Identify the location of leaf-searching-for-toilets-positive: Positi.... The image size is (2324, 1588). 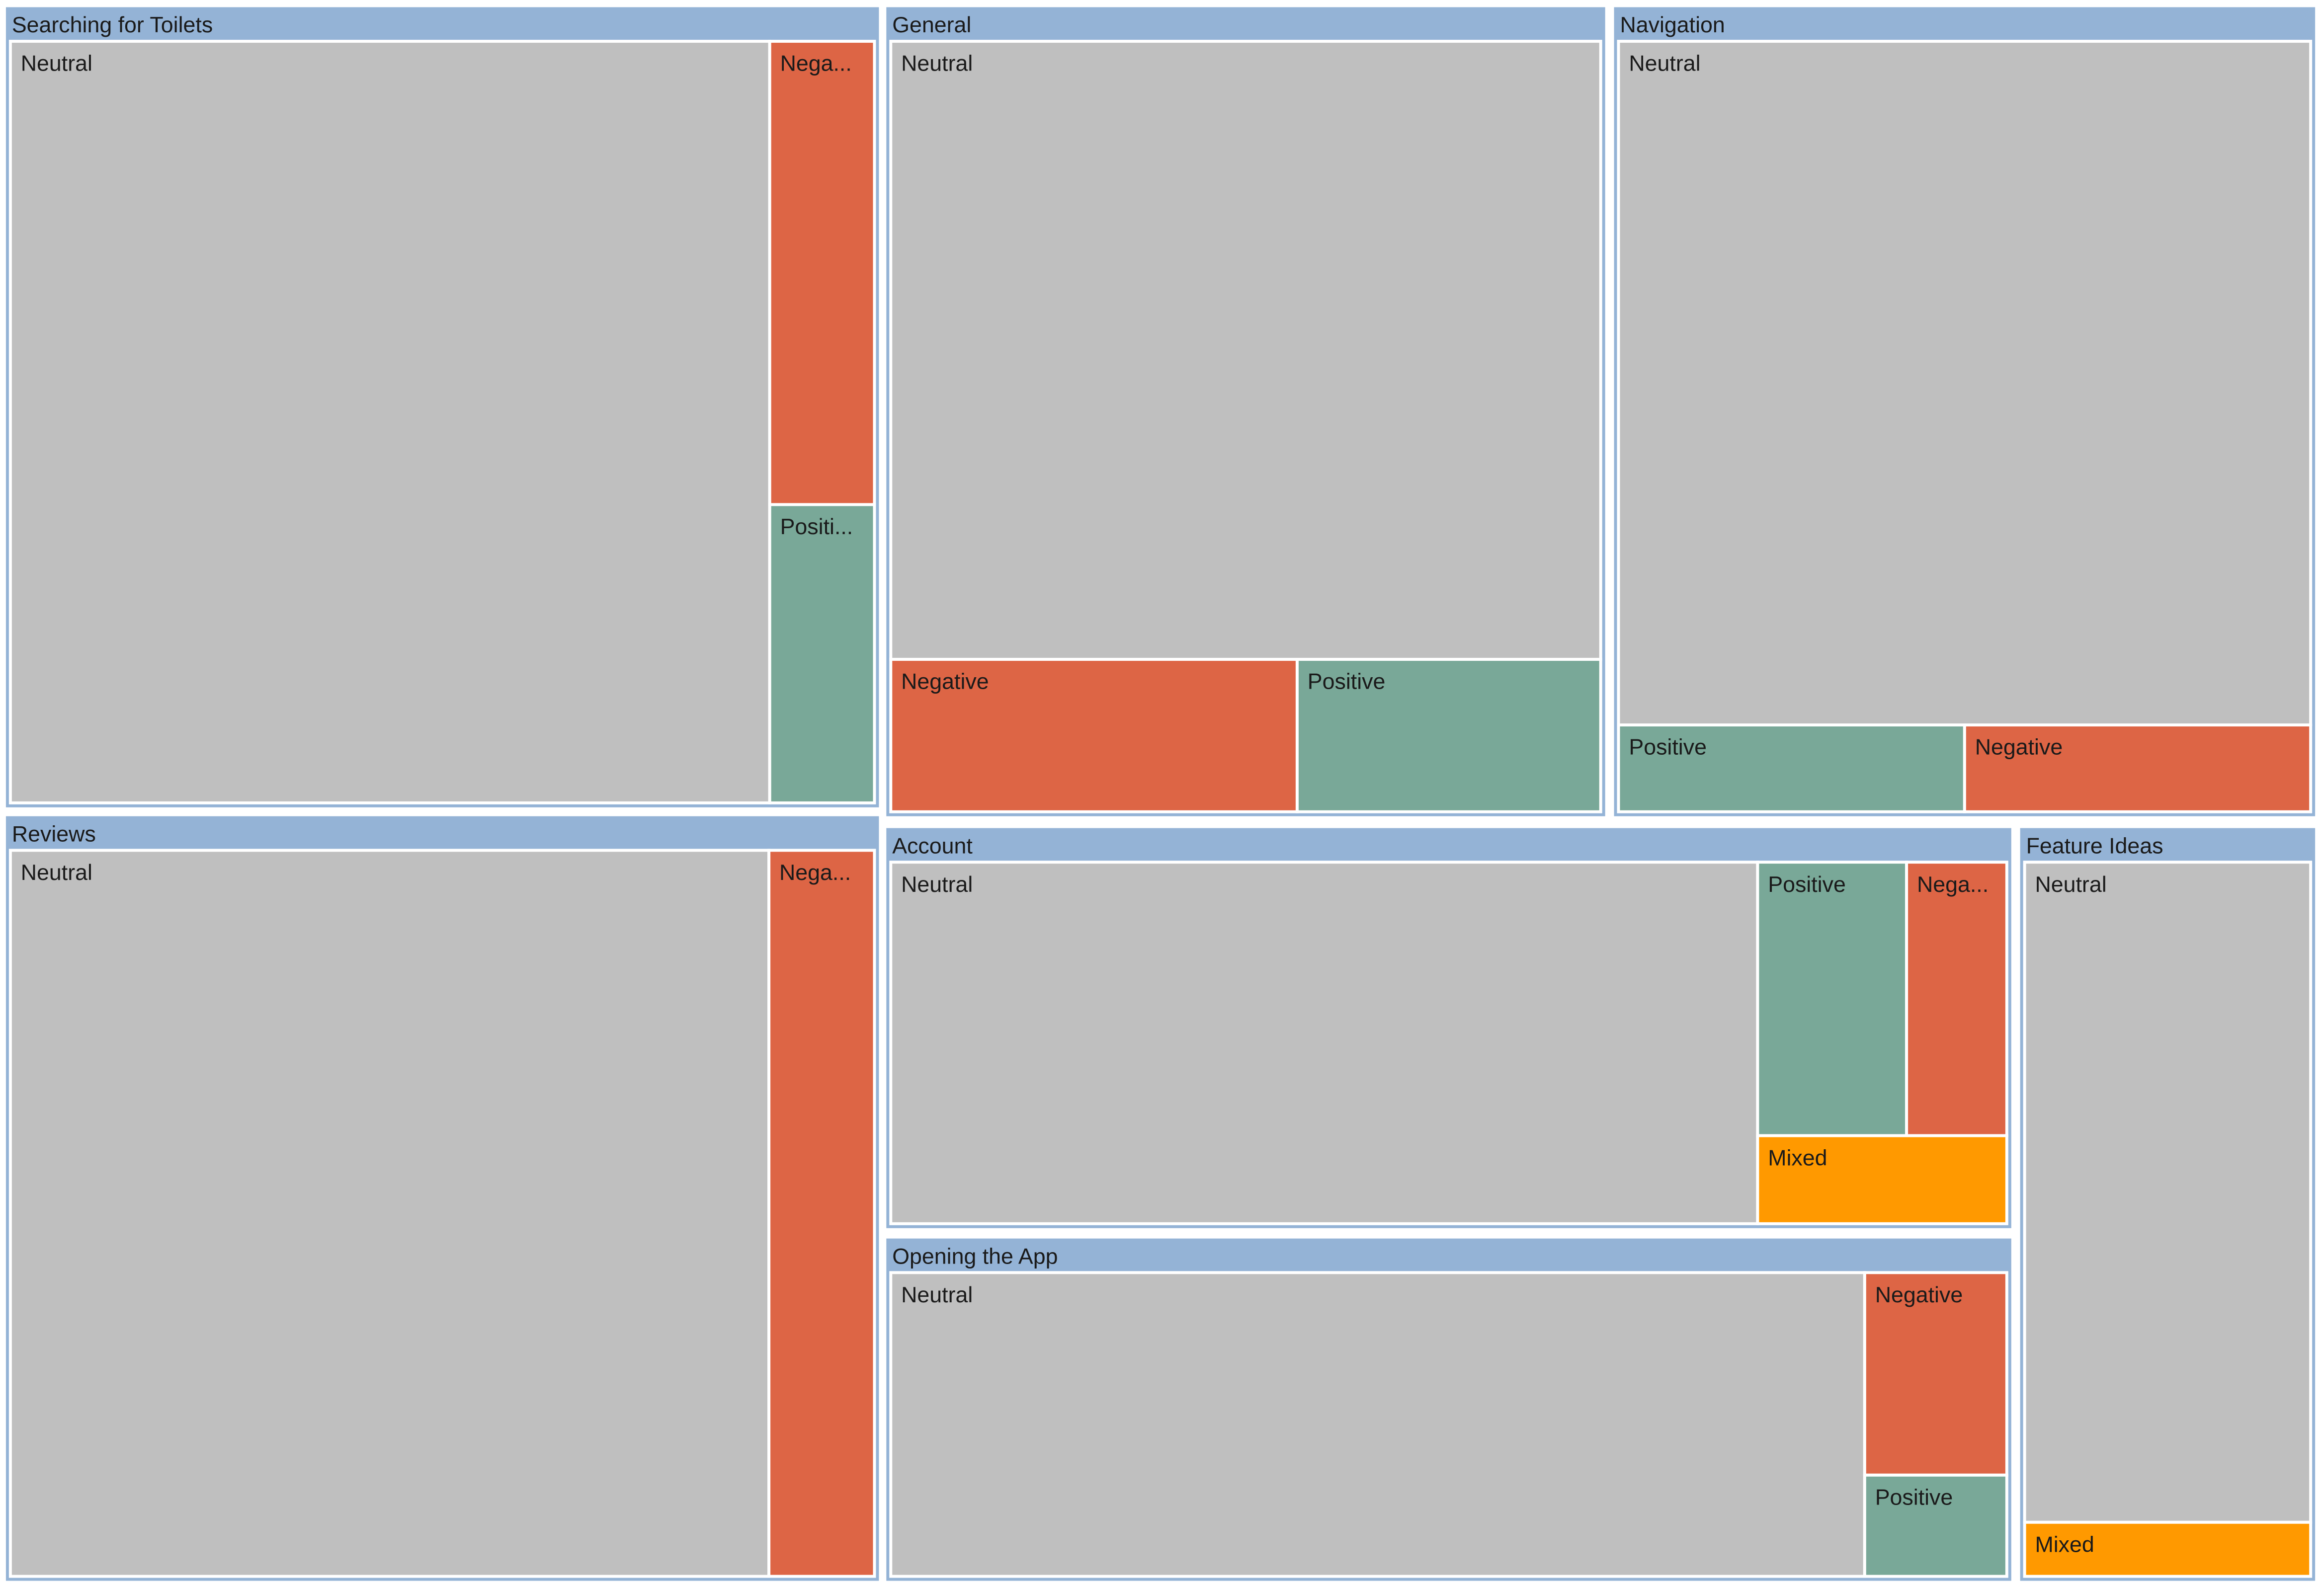
(822, 653).